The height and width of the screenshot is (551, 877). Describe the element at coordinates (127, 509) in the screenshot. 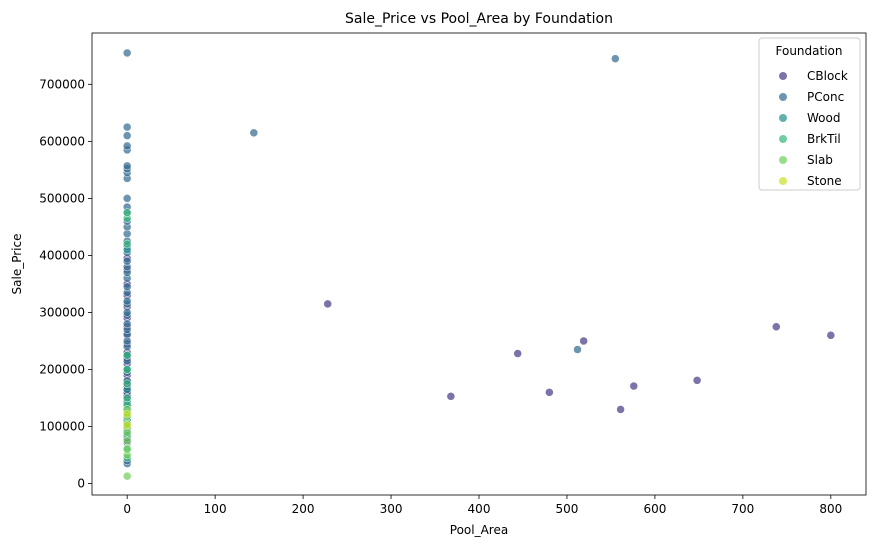

I see `x-tick-label: 0` at that location.